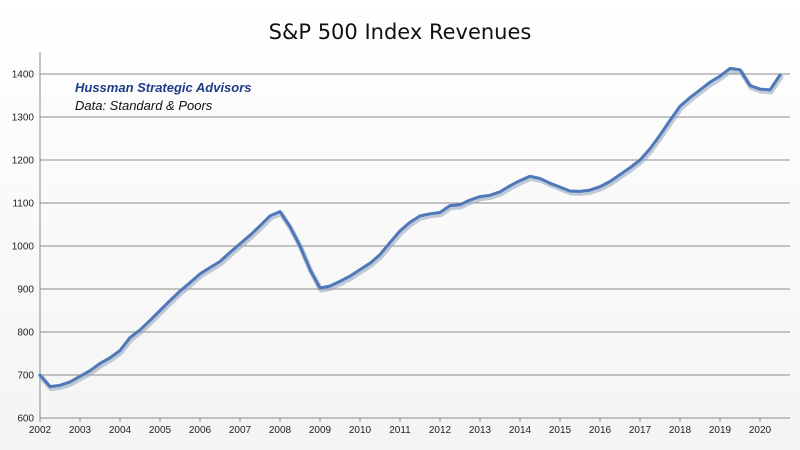  What do you see at coordinates (600, 430) in the screenshot?
I see `x-tick-label: 2016` at bounding box center [600, 430].